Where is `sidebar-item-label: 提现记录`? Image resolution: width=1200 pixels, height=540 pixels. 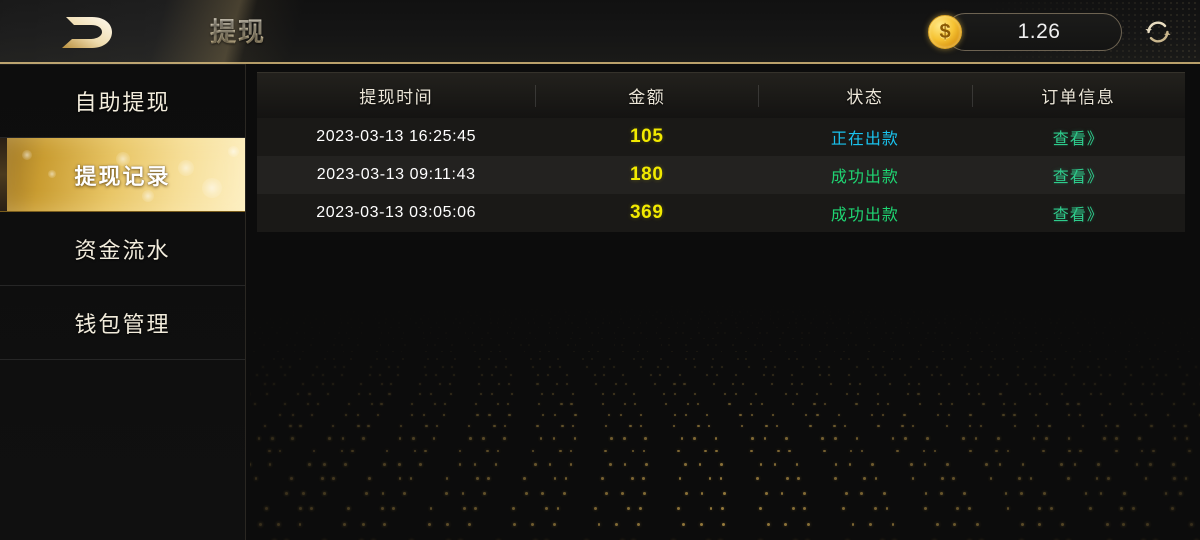
sidebar-item-label: 提现记录 is located at coordinates (122, 176).